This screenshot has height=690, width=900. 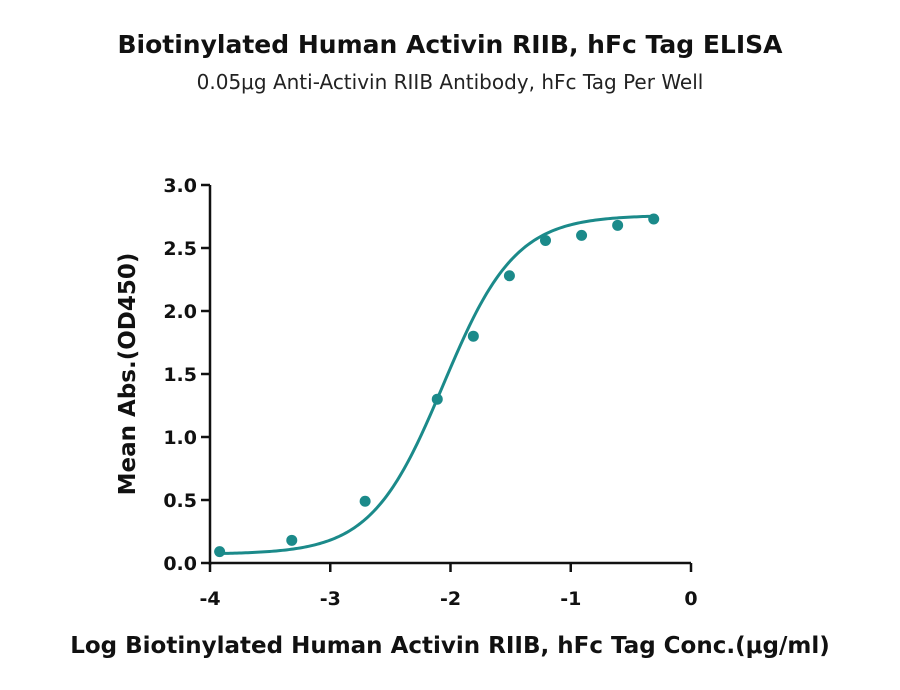 What do you see at coordinates (180, 375) in the screenshot?
I see `y-tick-label: 1.5` at bounding box center [180, 375].